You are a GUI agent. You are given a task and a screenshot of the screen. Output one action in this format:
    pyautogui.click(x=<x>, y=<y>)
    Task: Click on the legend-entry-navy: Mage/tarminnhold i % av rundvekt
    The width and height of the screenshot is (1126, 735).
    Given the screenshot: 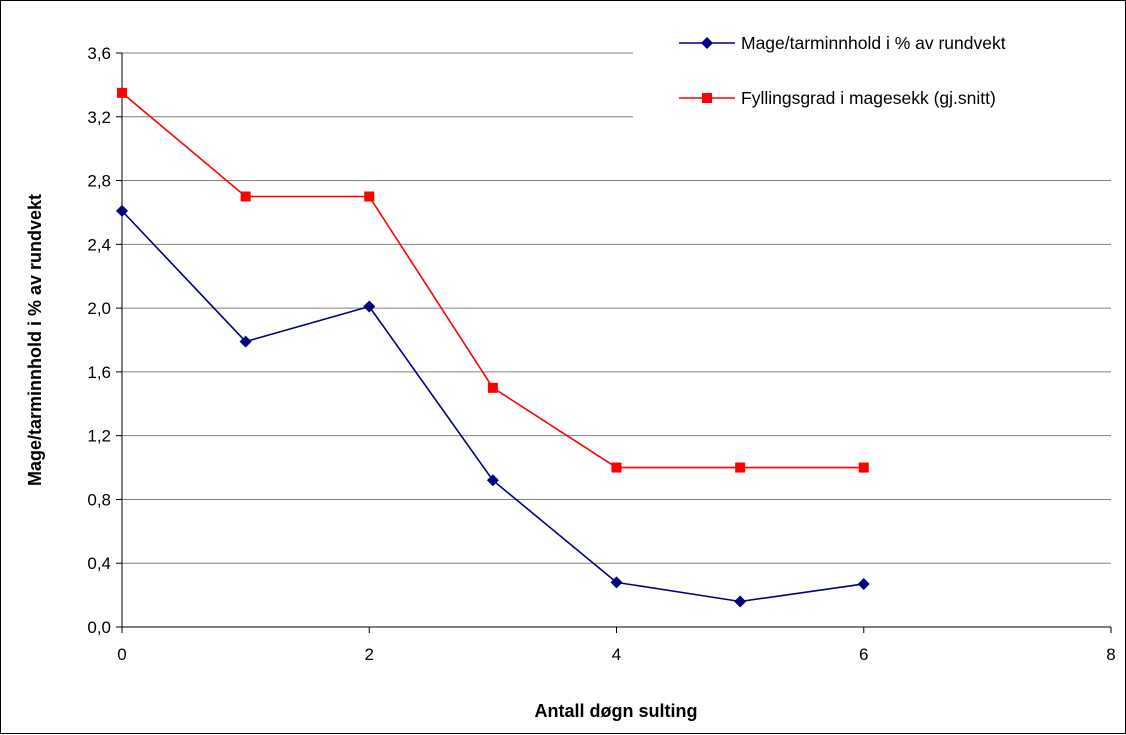 What is the action you would take?
    pyautogui.click(x=842, y=43)
    